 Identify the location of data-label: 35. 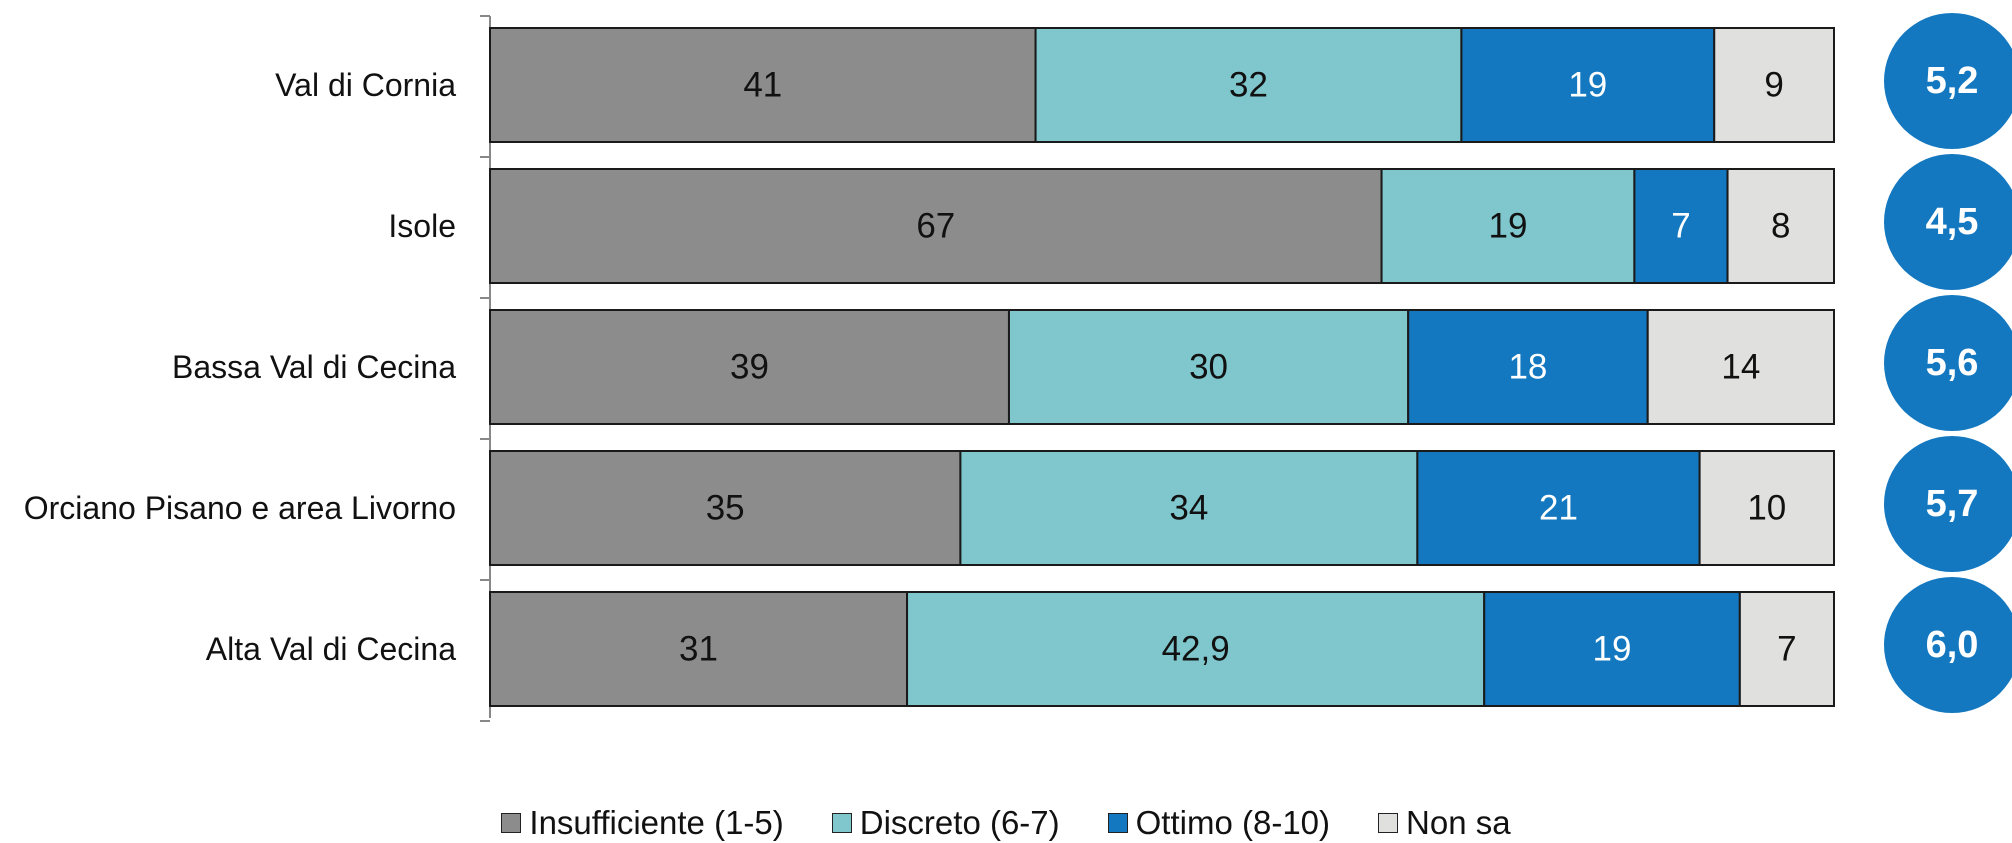
(725, 508).